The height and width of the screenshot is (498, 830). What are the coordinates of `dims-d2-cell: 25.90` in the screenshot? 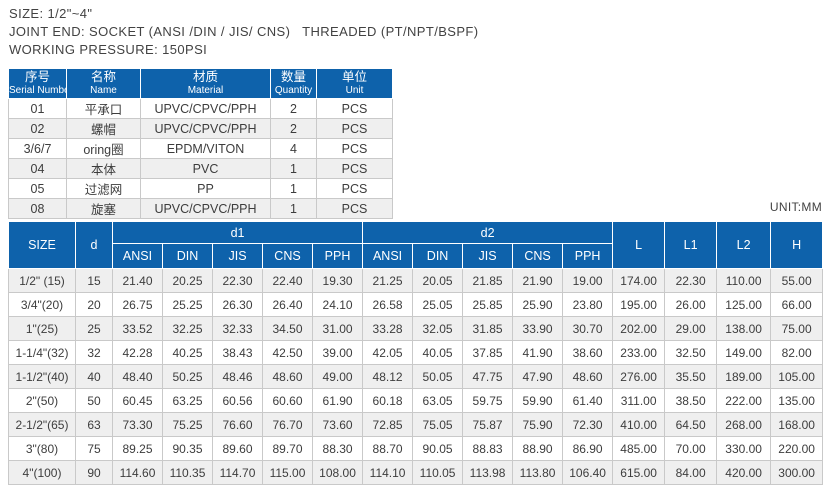 It's located at (538, 304).